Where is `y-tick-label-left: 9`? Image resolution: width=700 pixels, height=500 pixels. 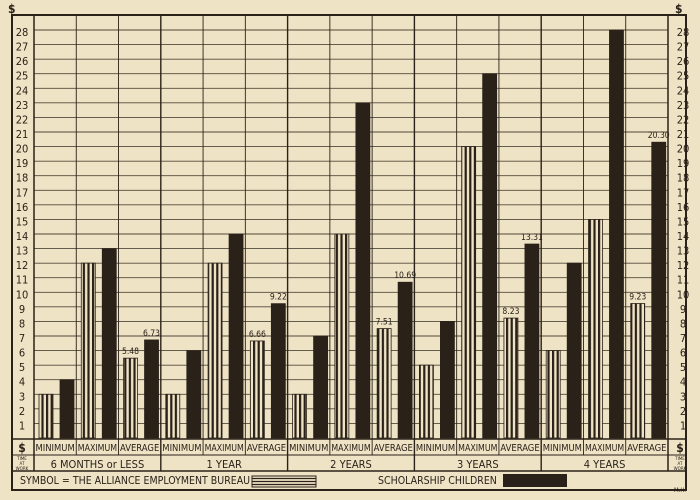
y-tick-label-left: 9 is located at coordinates (22, 309).